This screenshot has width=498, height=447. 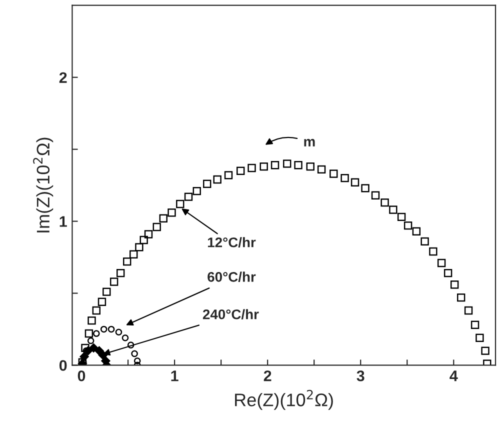 I want to click on y-tick-label: 1, so click(x=63, y=221).